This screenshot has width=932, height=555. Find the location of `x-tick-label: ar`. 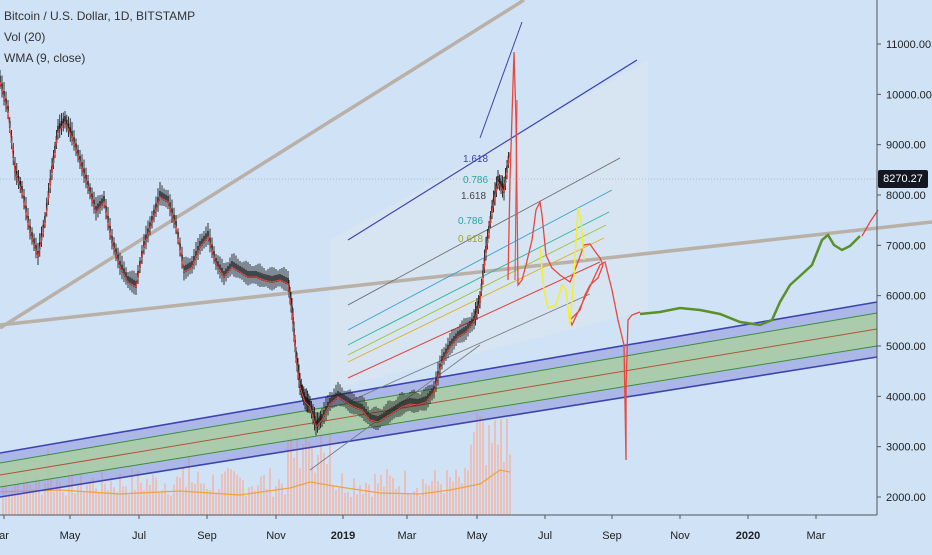

x-tick-label: ar is located at coordinates (4, 536).